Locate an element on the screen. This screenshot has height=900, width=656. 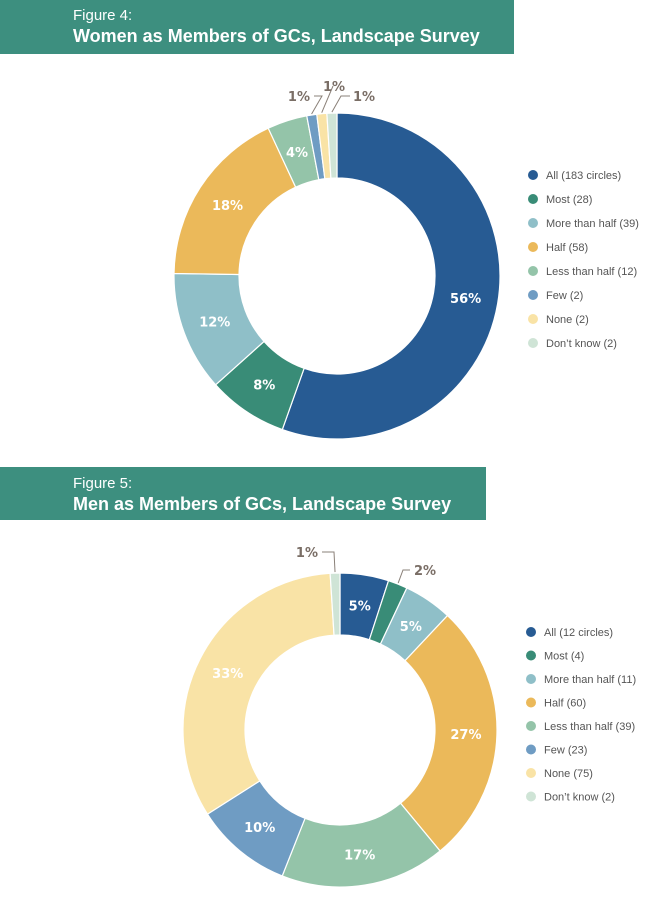
fig4-value-label-7: 1% is located at coordinates (364, 97).